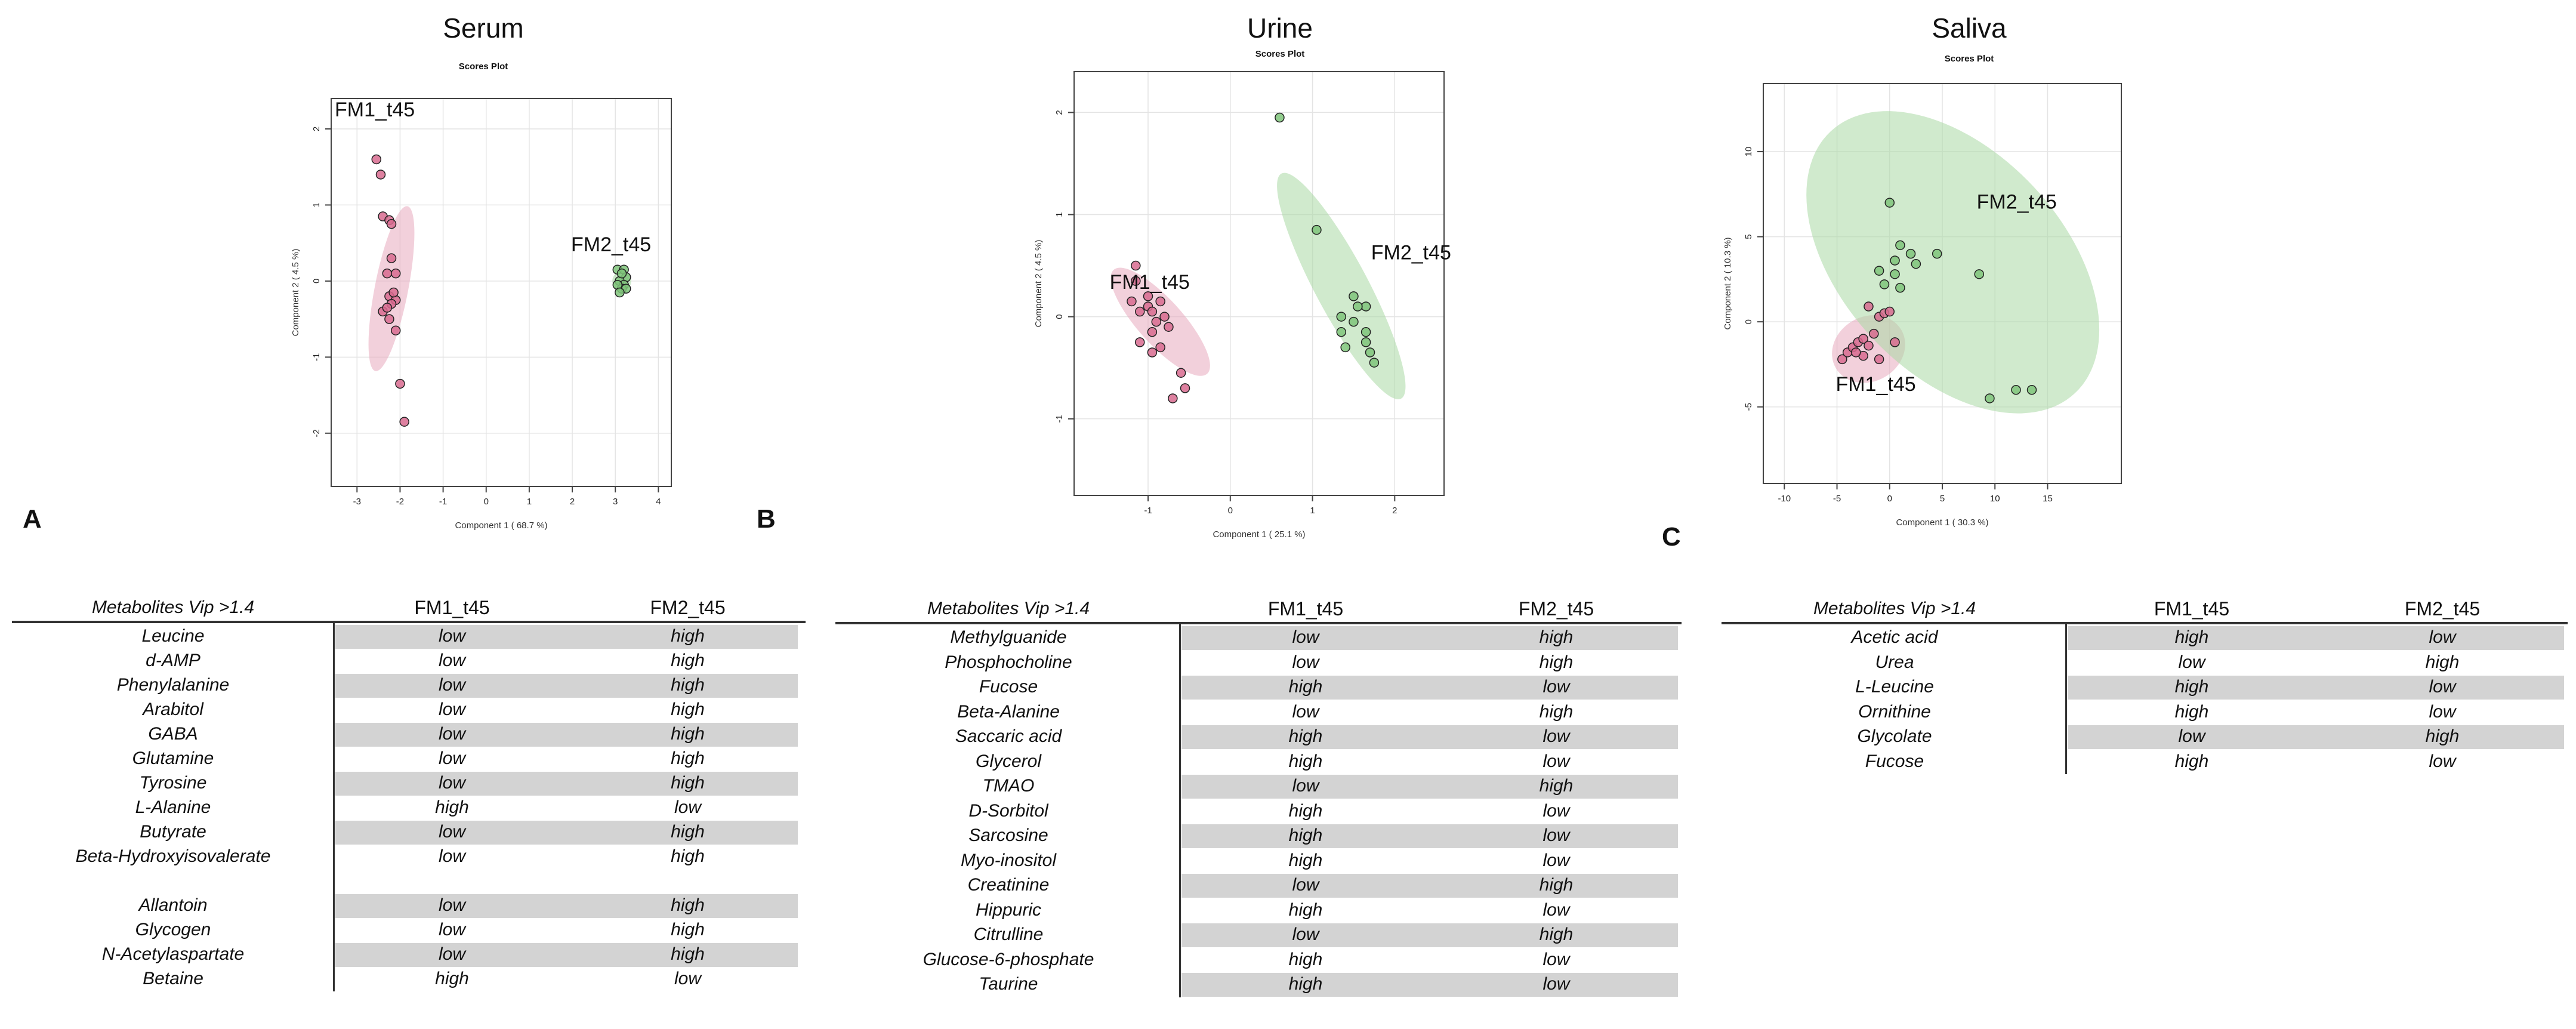  What do you see at coordinates (483, 66) in the screenshot?
I see `scores-plot-subtitle-serum: Scores Plot` at bounding box center [483, 66].